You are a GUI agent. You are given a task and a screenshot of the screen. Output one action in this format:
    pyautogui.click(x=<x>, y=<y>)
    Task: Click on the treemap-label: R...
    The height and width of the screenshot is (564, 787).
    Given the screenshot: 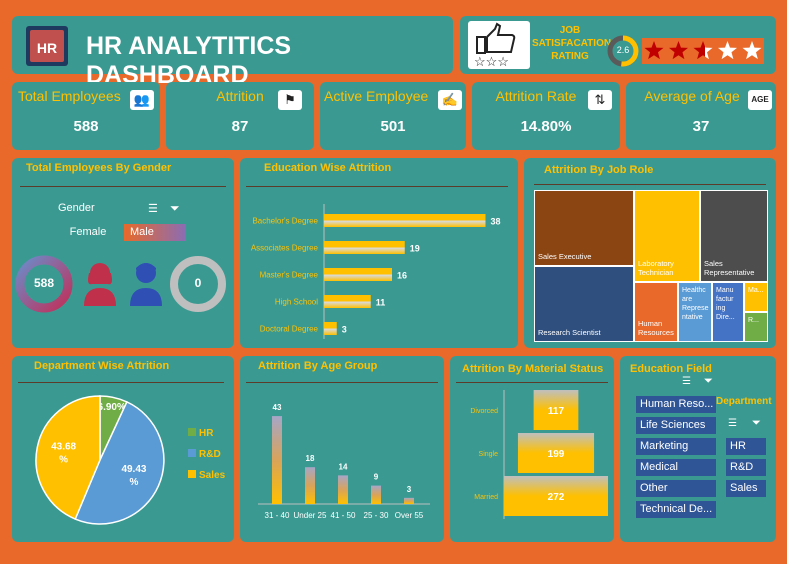 What is the action you would take?
    pyautogui.click(x=753, y=320)
    